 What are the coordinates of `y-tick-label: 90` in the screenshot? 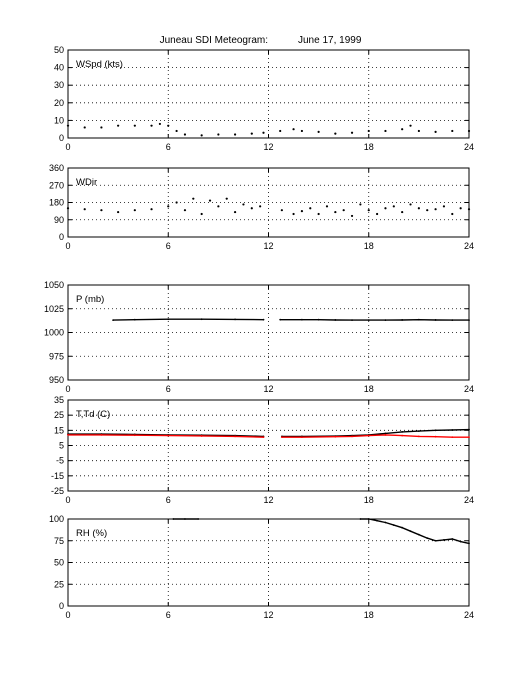 It's located at (59, 220).